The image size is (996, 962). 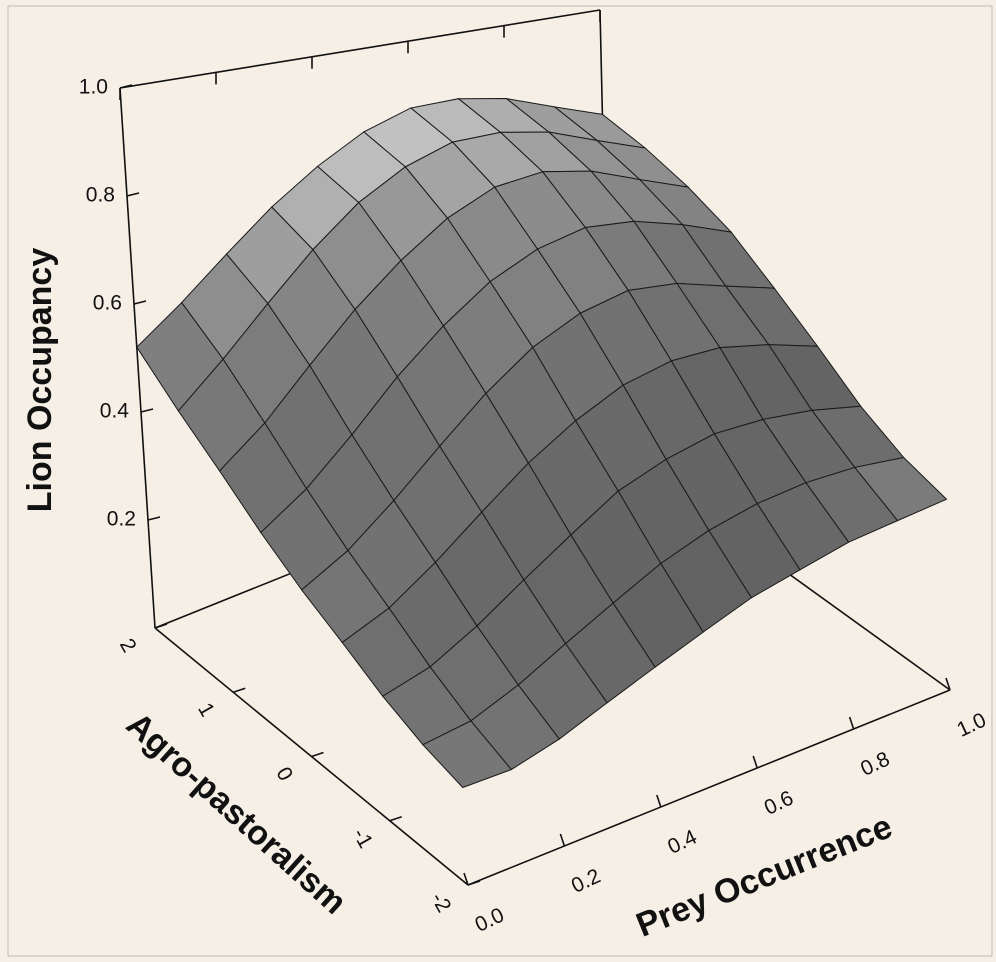 What do you see at coordinates (107, 303) in the screenshot?
I see `z-tick-label: 0.6` at bounding box center [107, 303].